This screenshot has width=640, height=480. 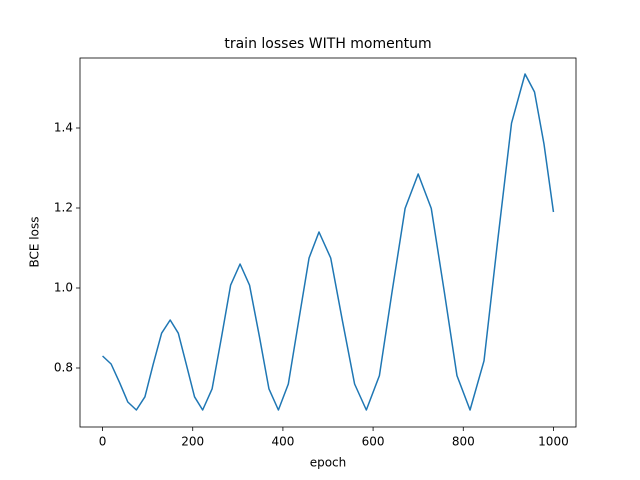 What do you see at coordinates (463, 442) in the screenshot?
I see `x-tick-label: 800` at bounding box center [463, 442].